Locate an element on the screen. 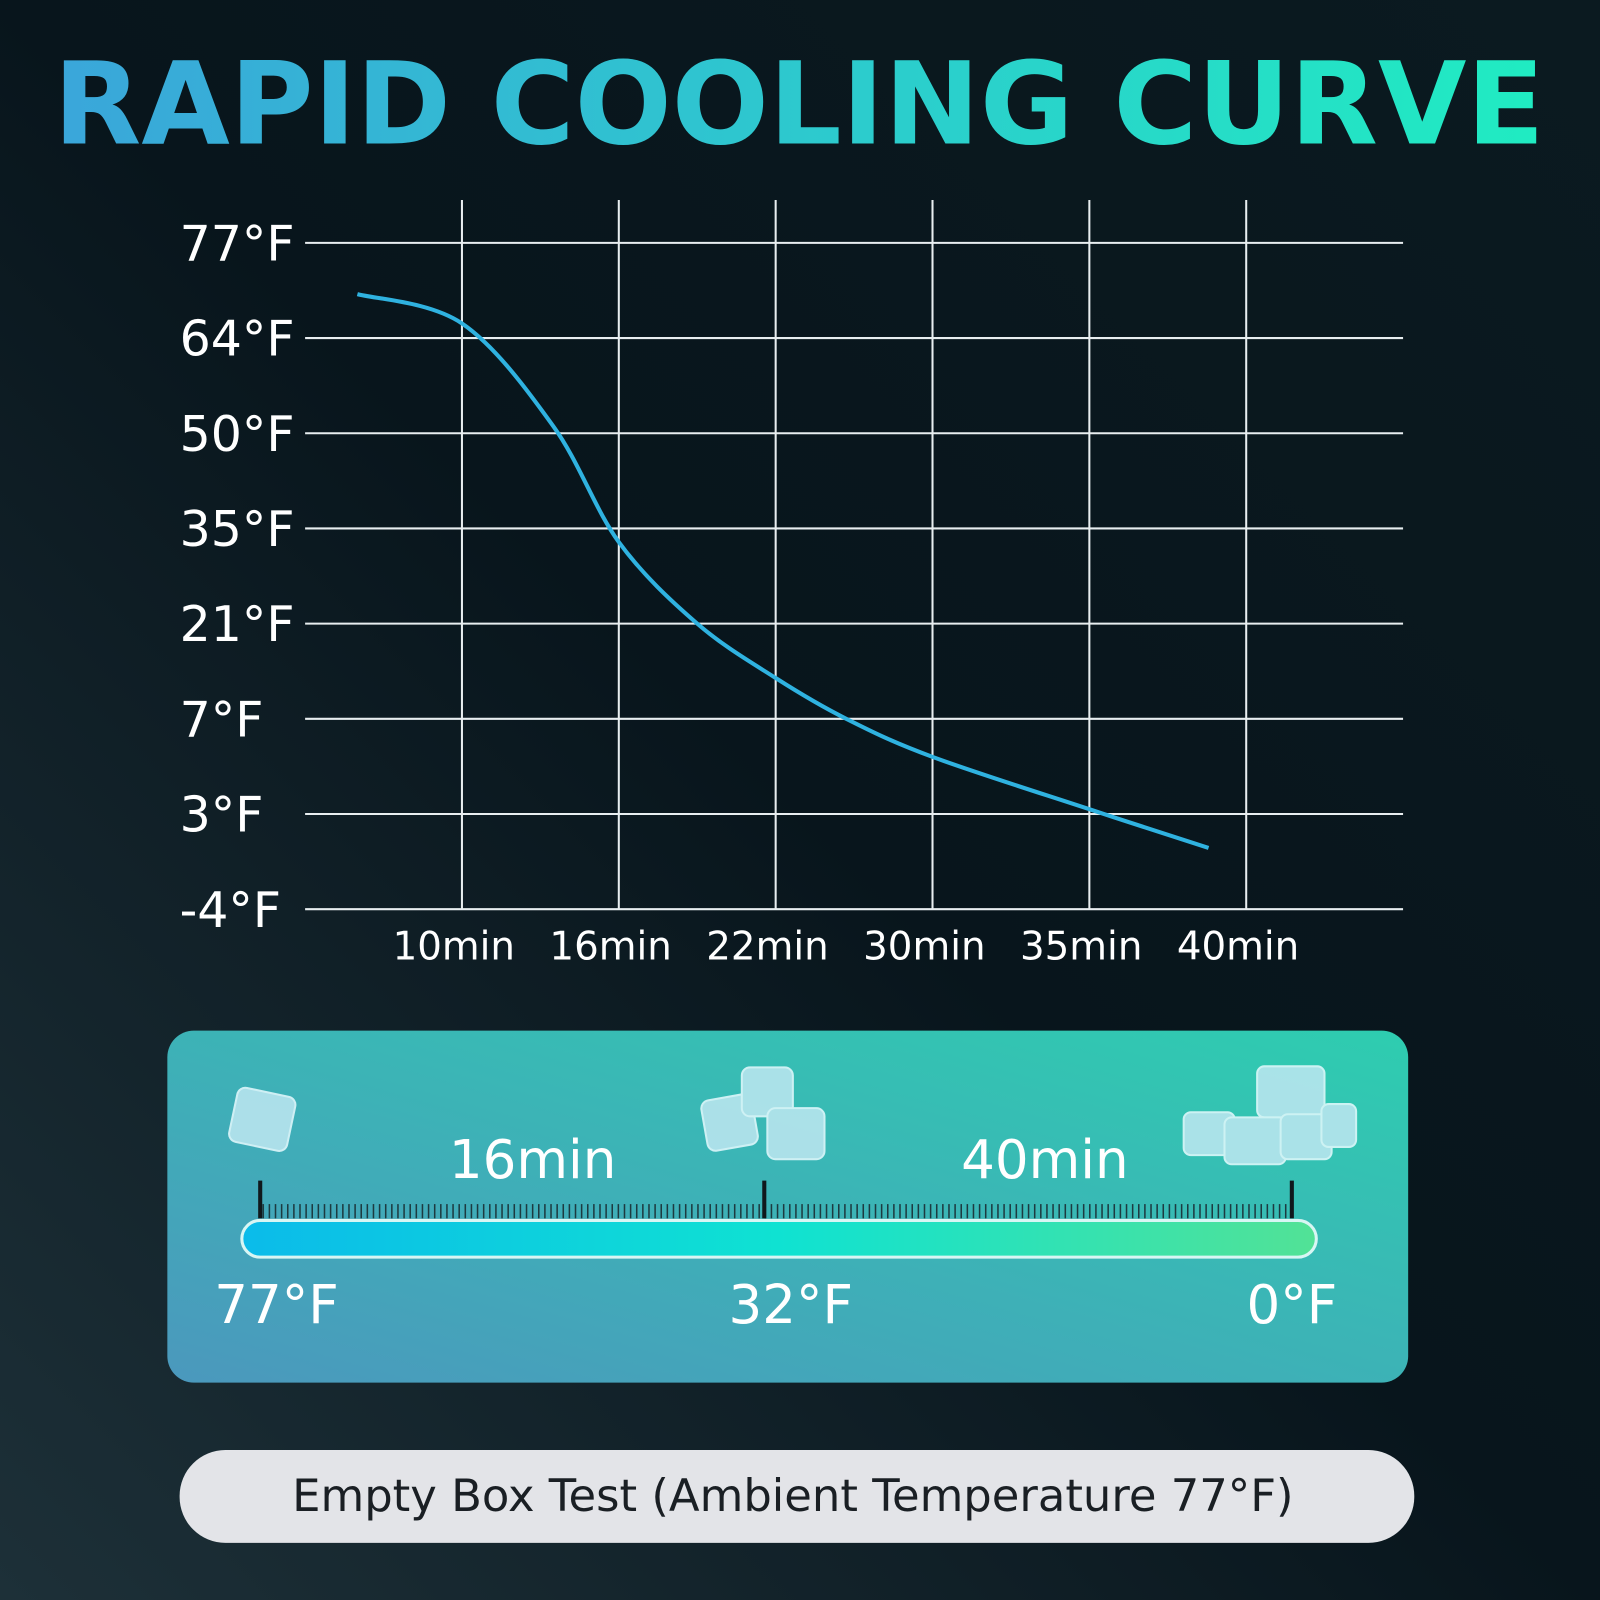 This screenshot has width=1600, height=1600. footer-pill is located at coordinates (797, 1496).